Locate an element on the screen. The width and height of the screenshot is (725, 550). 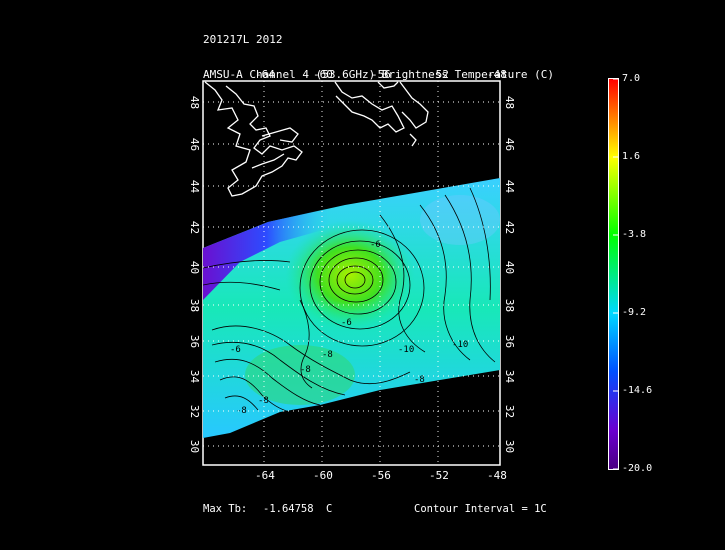
lat-tick-right: 32 is located at coordinates (510, 411).